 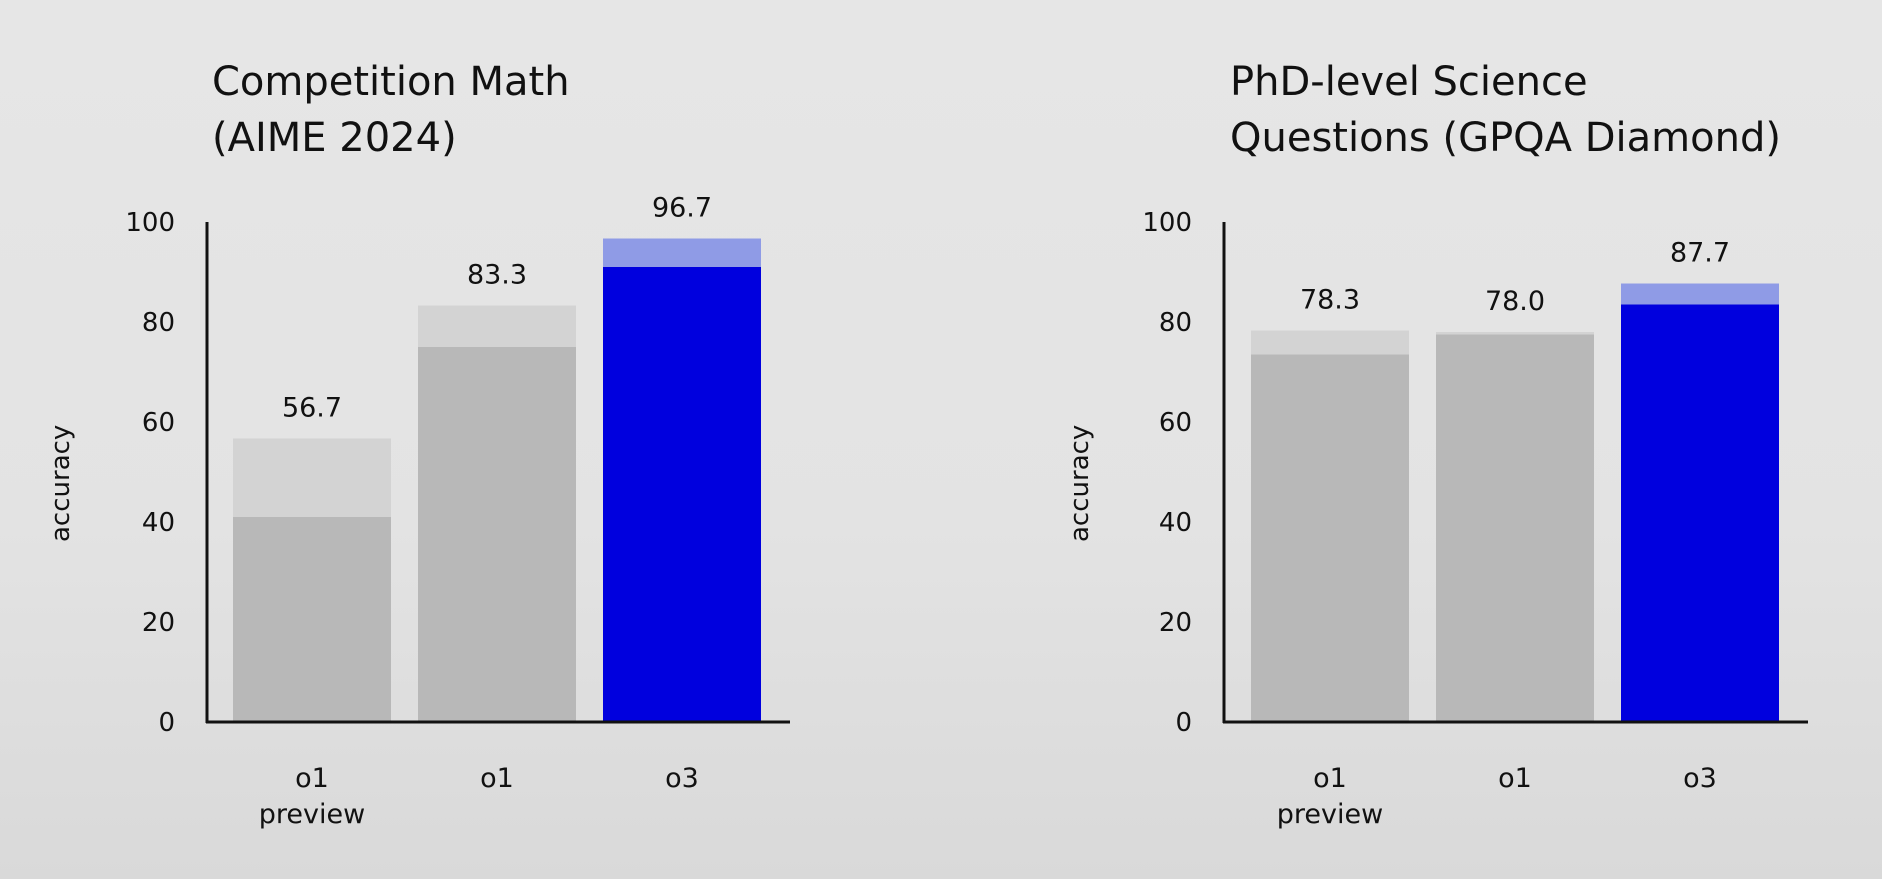 I want to click on bar-value-label: 56.7, so click(x=312, y=408).